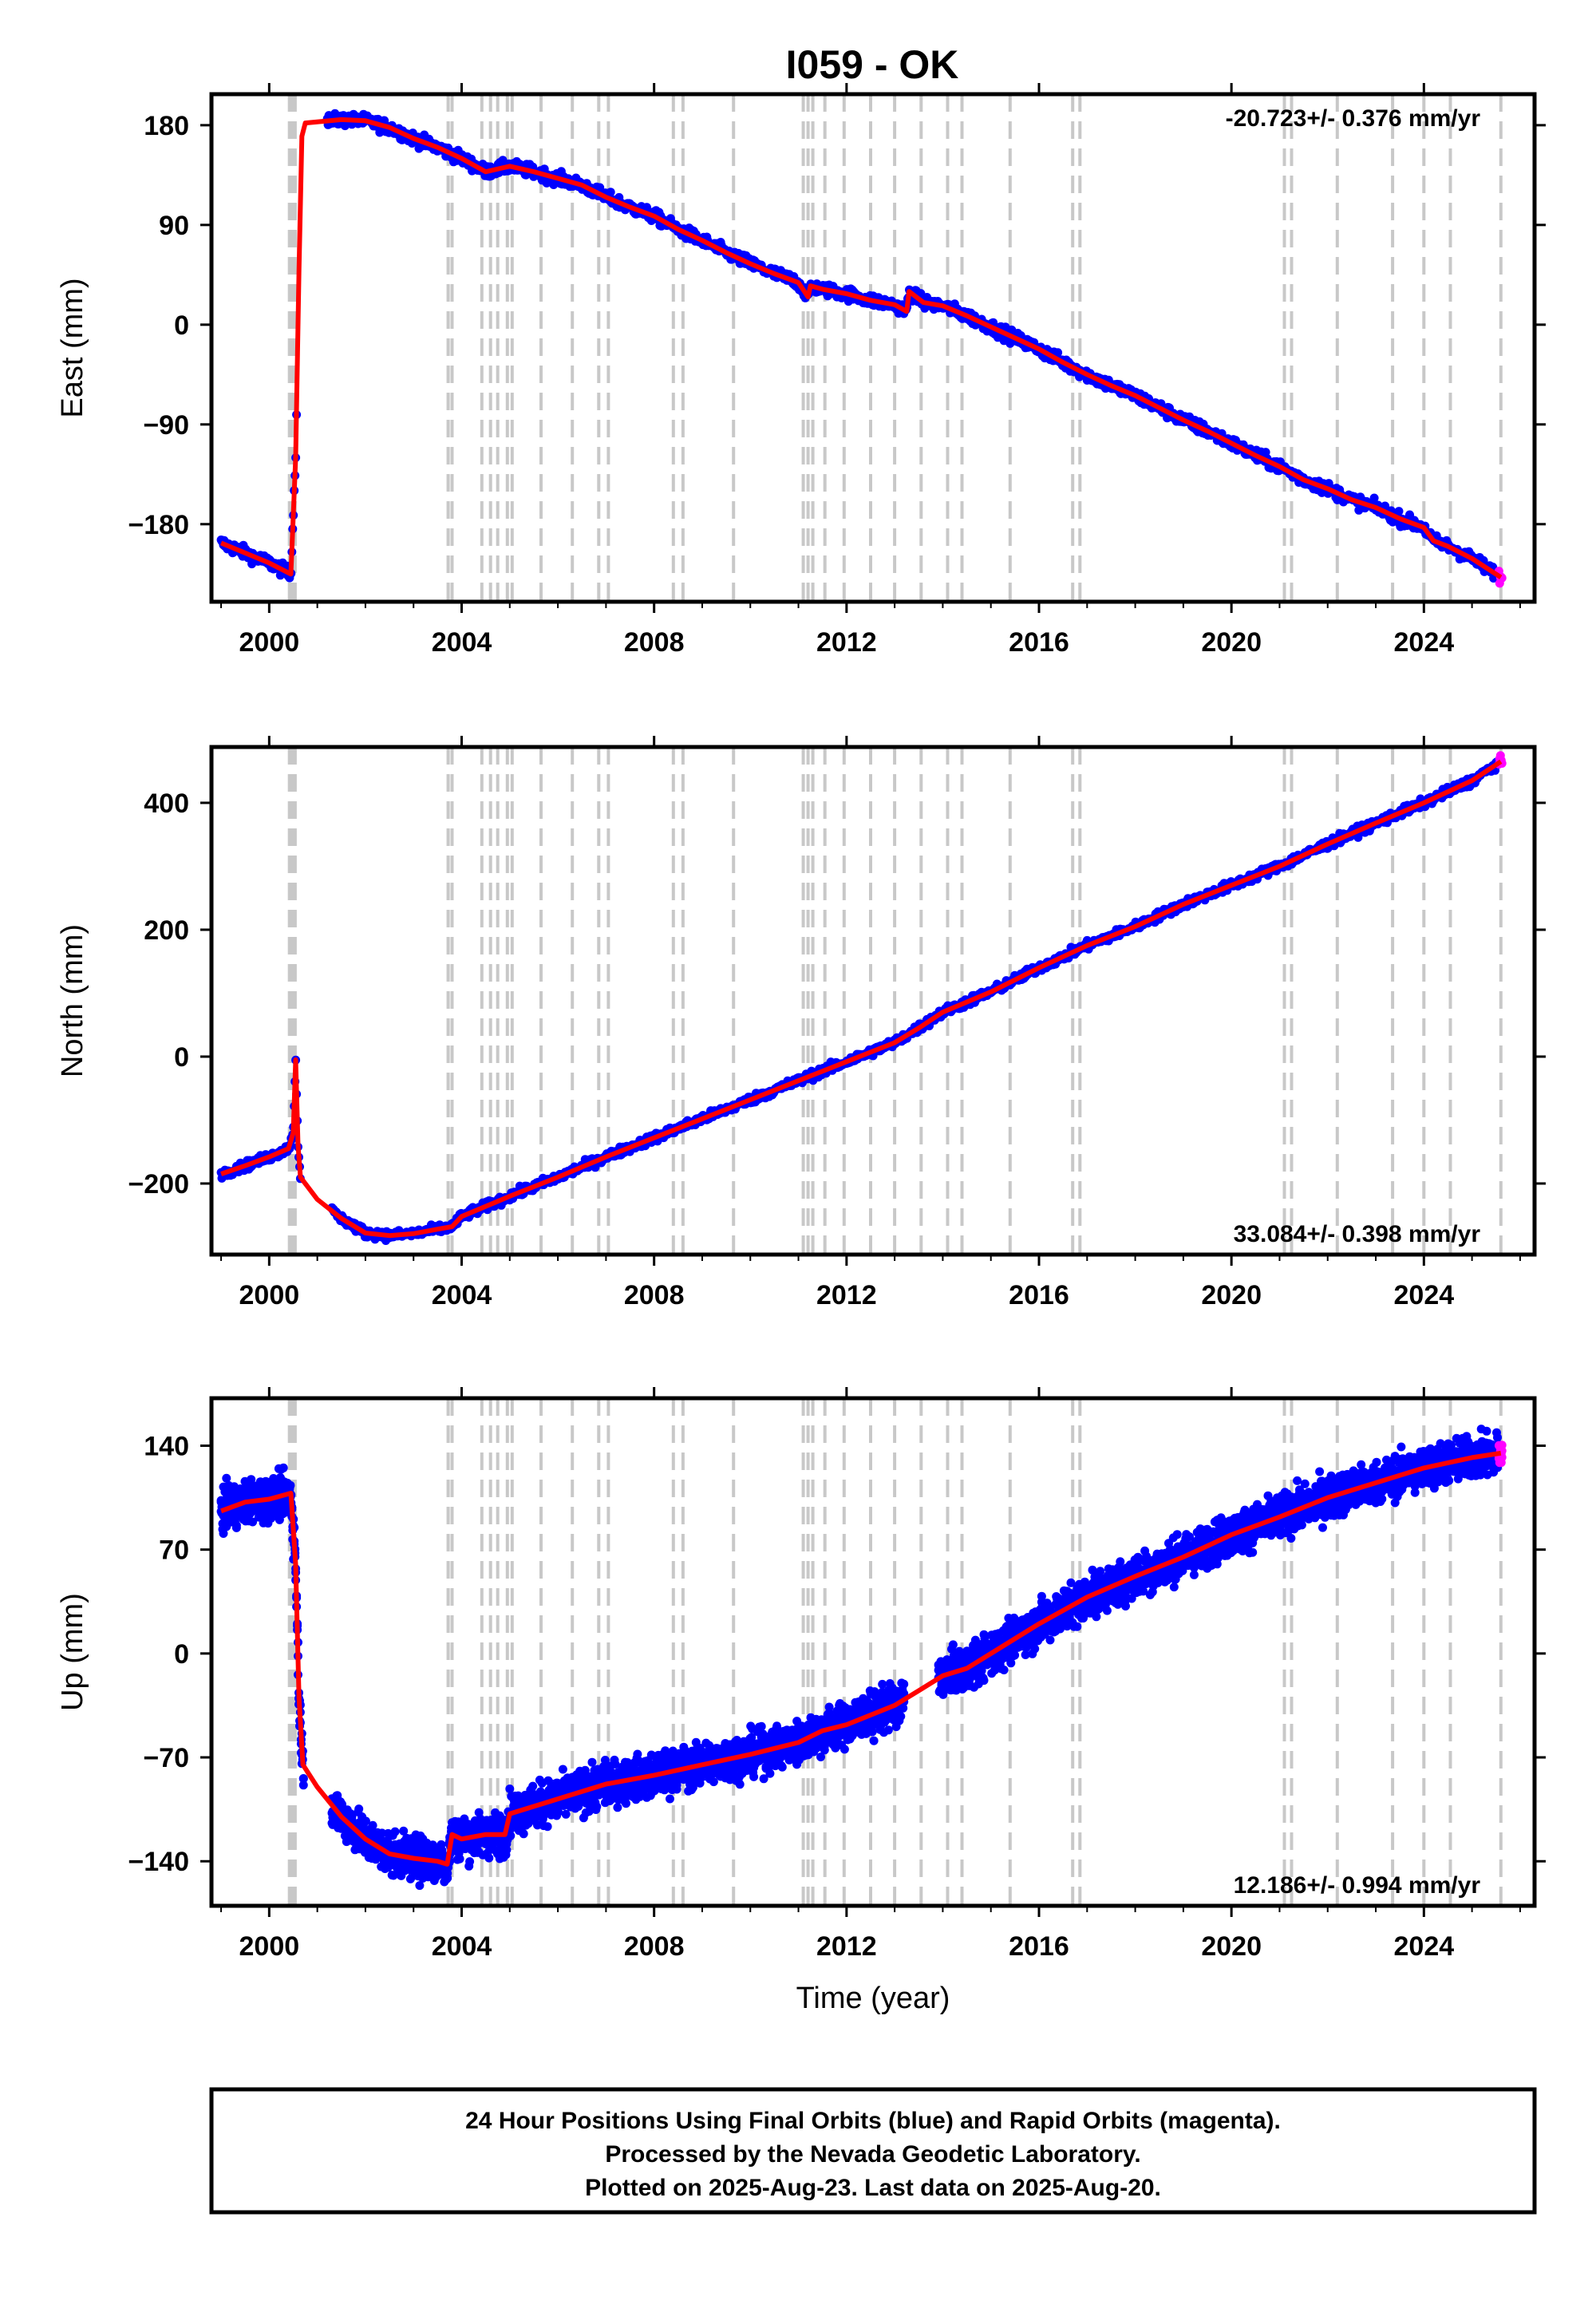 The image size is (1596, 2316). Describe the element at coordinates (269, 642) in the screenshot. I see `east-x-tick-label: 2000` at that location.